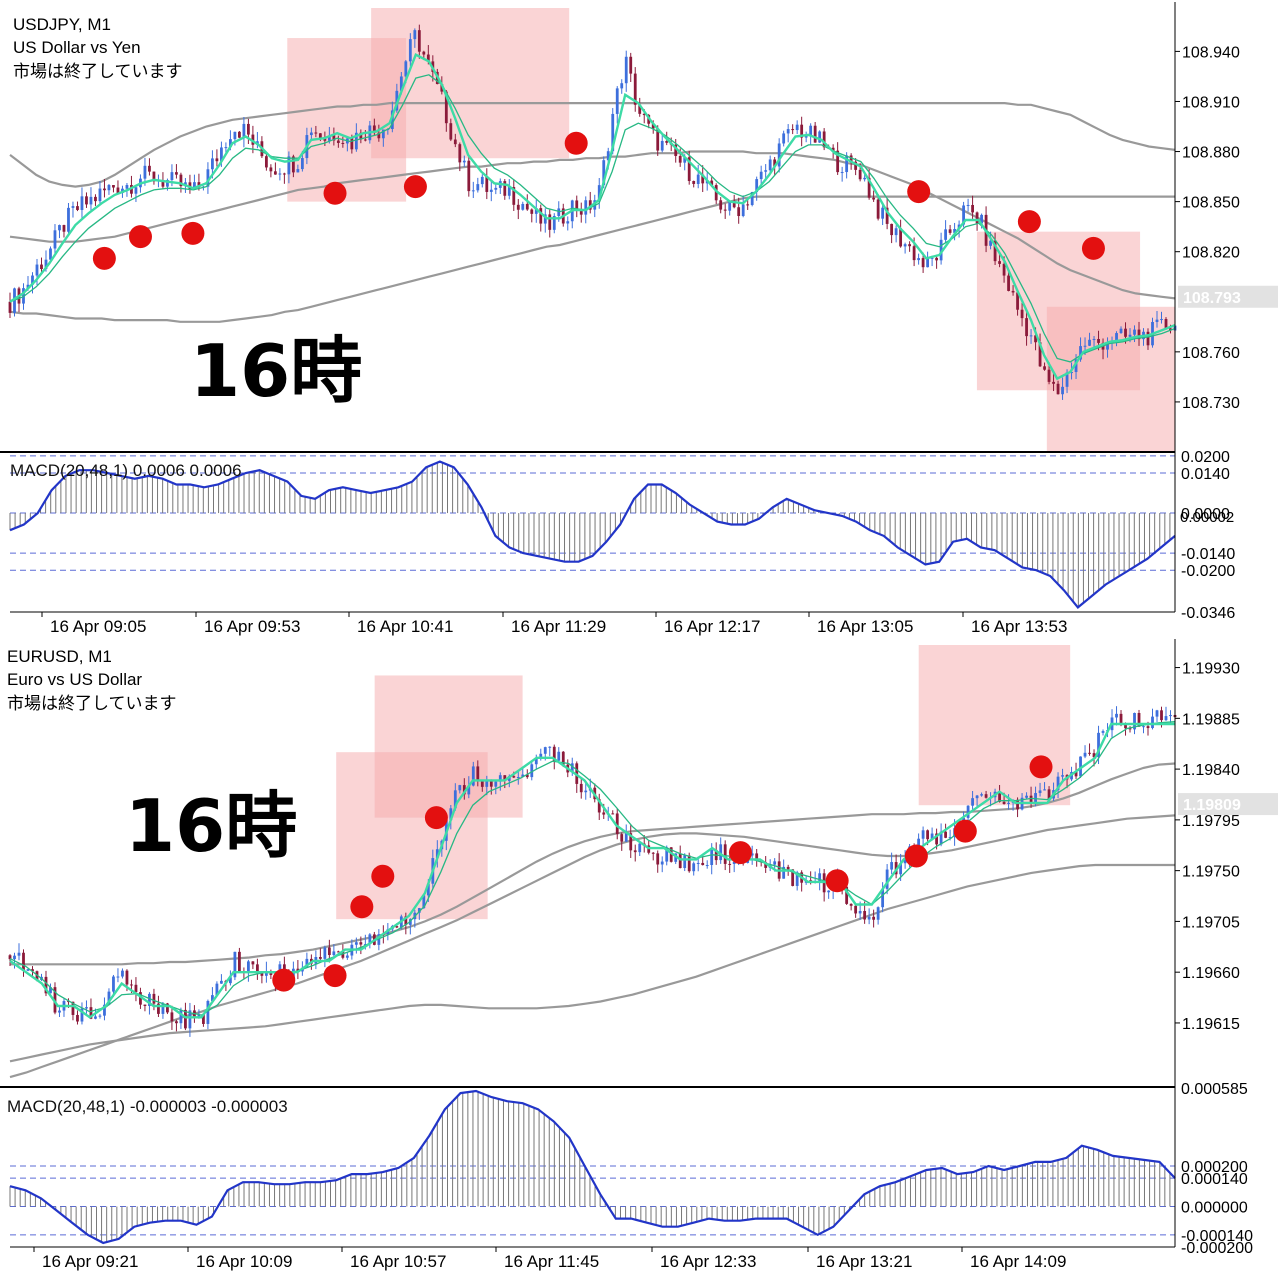  What do you see at coordinates (77, 47) in the screenshot?
I see `usdjpy-description: US Dollar vs Yen` at bounding box center [77, 47].